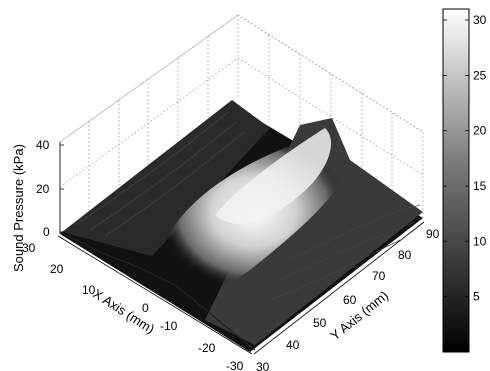 This screenshot has height=371, width=490. Describe the element at coordinates (145, 308) in the screenshot. I see `x-tick-label: 0` at that location.